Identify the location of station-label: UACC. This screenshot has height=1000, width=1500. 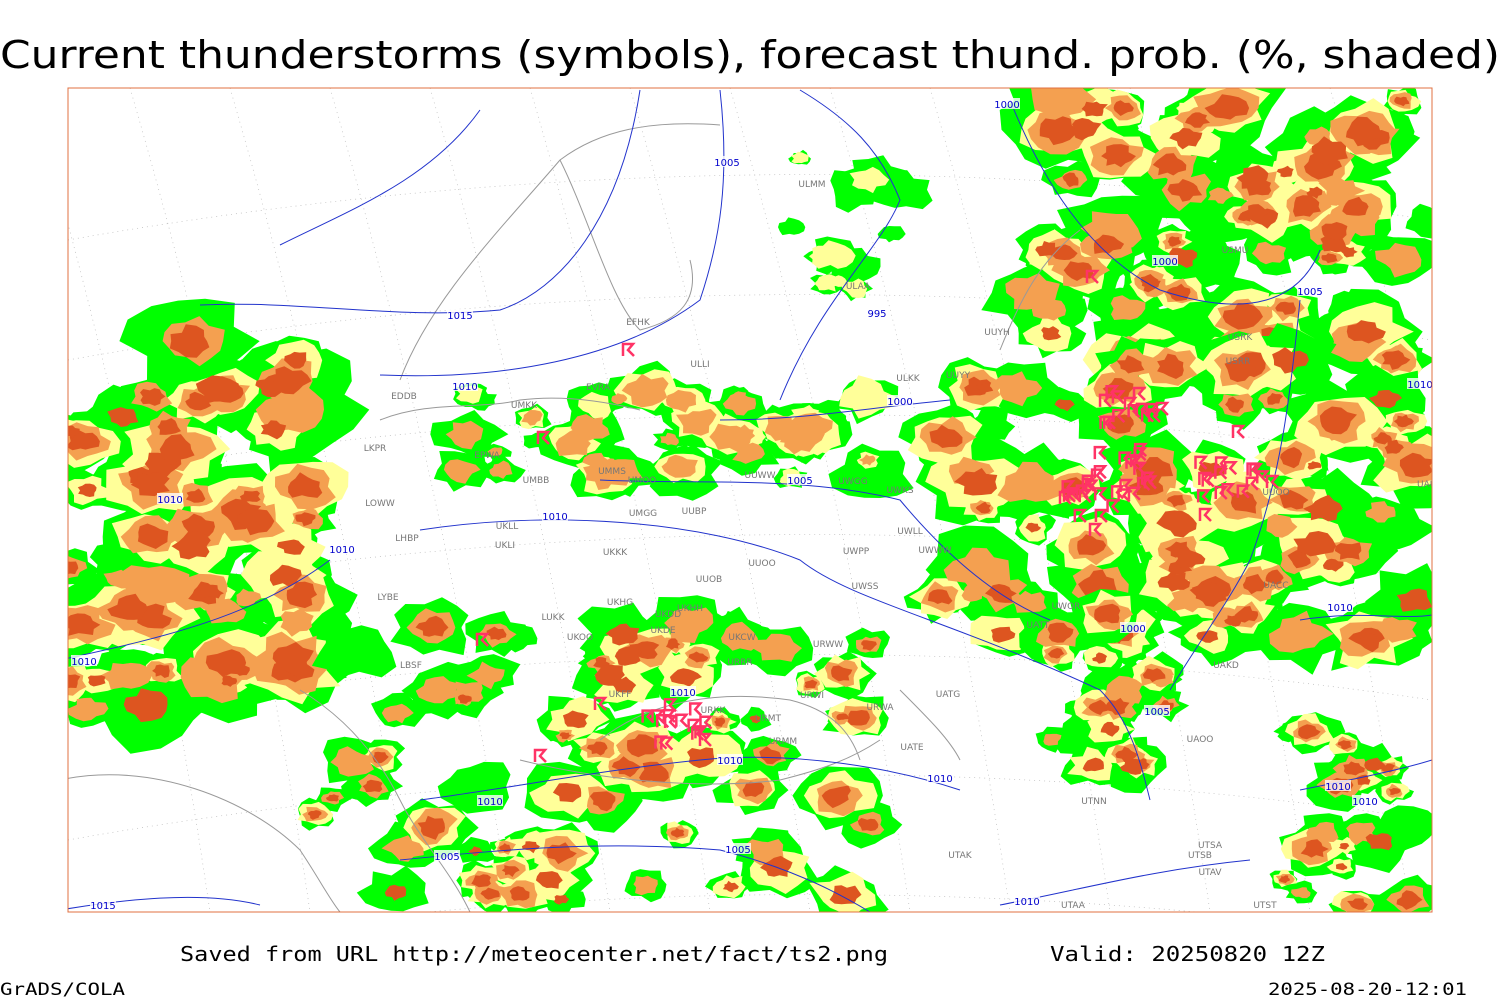
(1275, 586).